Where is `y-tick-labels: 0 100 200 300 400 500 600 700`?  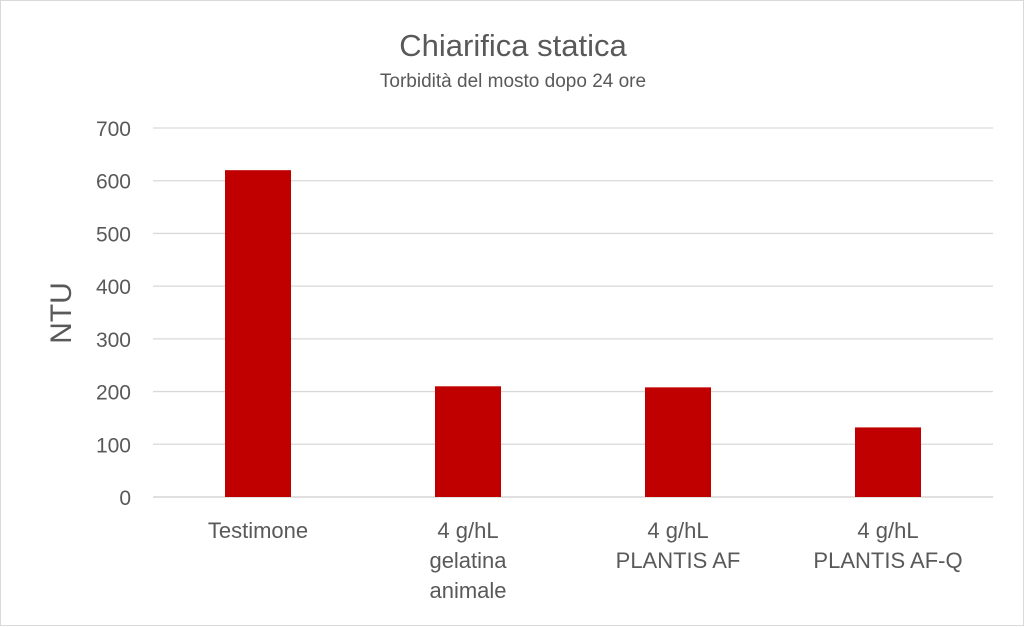
y-tick-labels: 0 100 200 300 400 500 600 700 is located at coordinates (113, 314).